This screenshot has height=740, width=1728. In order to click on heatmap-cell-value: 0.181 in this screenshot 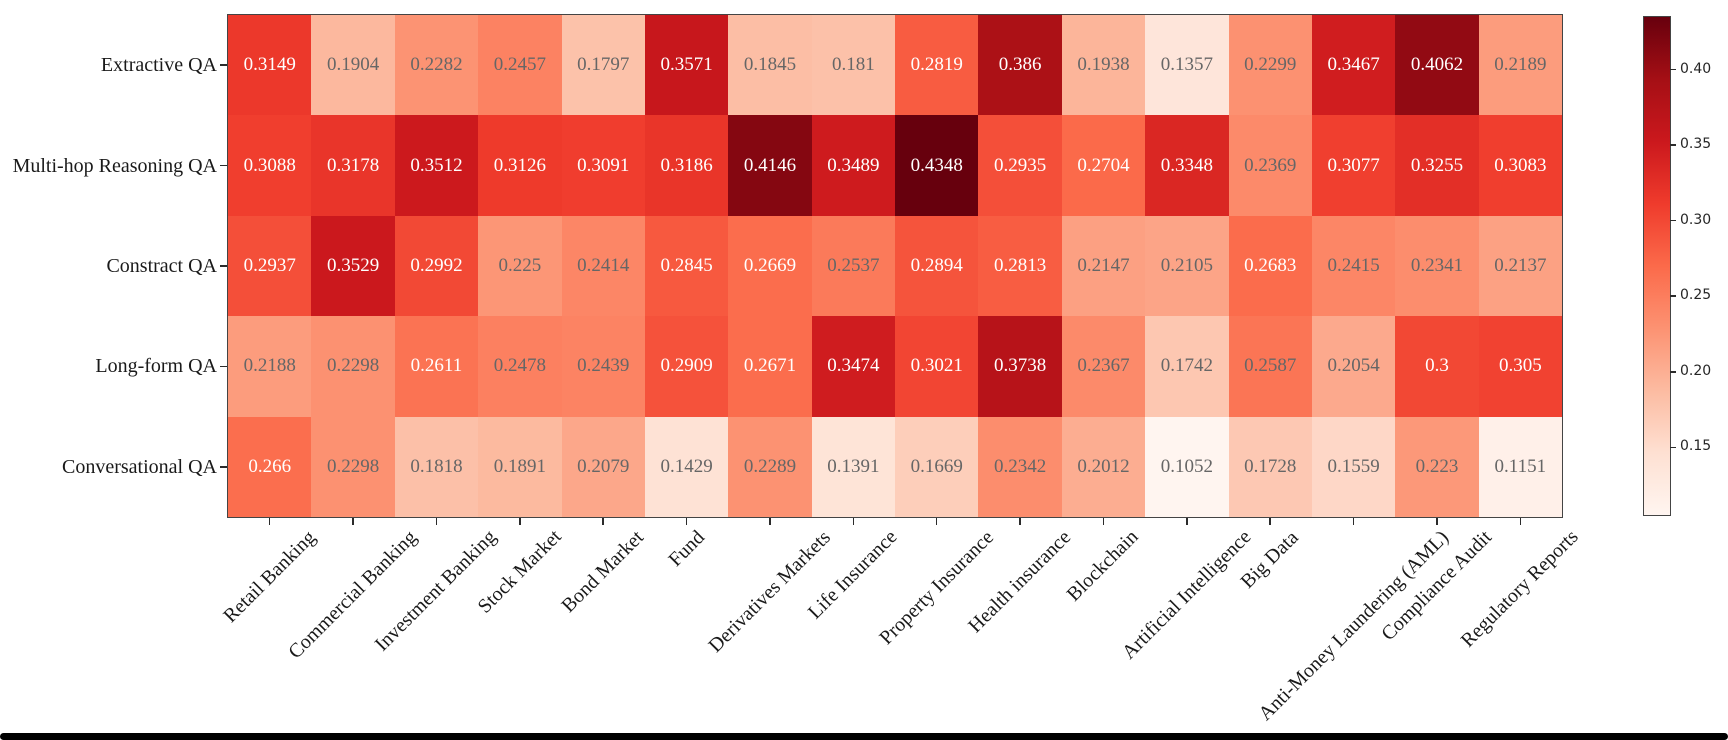, I will do `click(853, 65)`.